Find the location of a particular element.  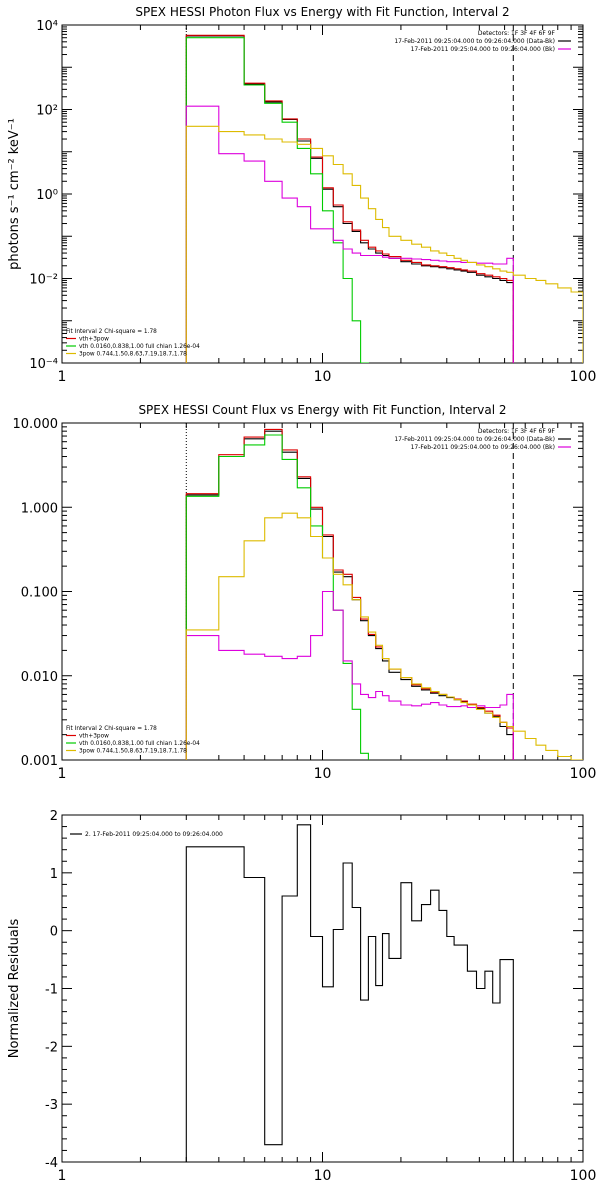

y-axis-label: Normalized Residuals is located at coordinates (14, 989).